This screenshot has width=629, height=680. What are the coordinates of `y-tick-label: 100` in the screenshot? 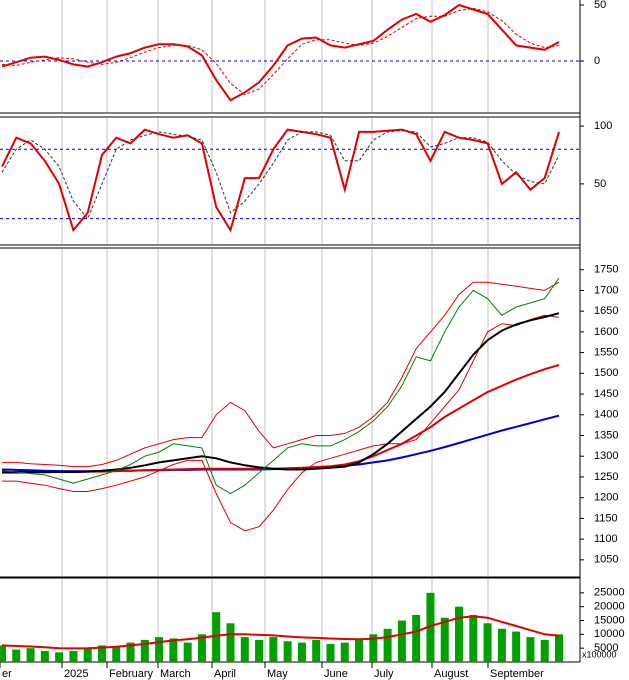 It's located at (603, 126).